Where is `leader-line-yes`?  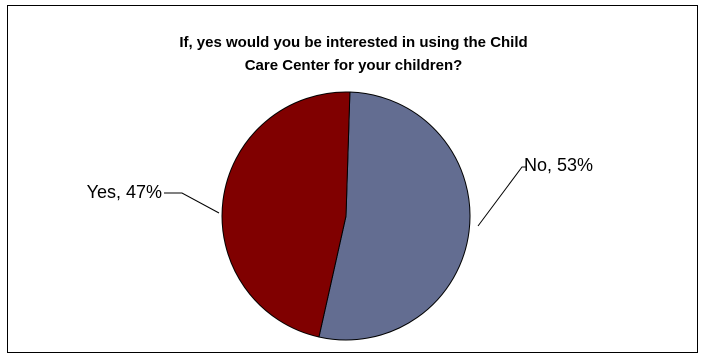 leader-line-yes is located at coordinates (192, 203).